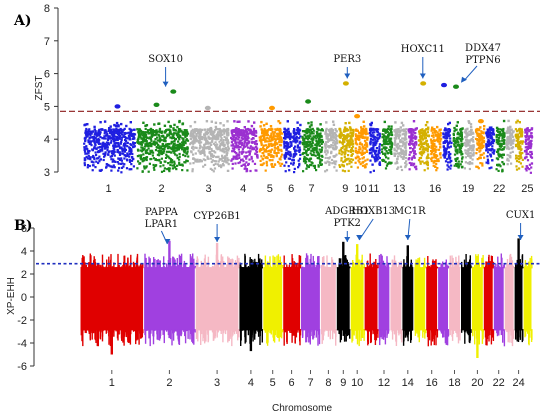  Describe the element at coordinates (456, 86) in the screenshot. I see `panel-a-peak-point` at that location.